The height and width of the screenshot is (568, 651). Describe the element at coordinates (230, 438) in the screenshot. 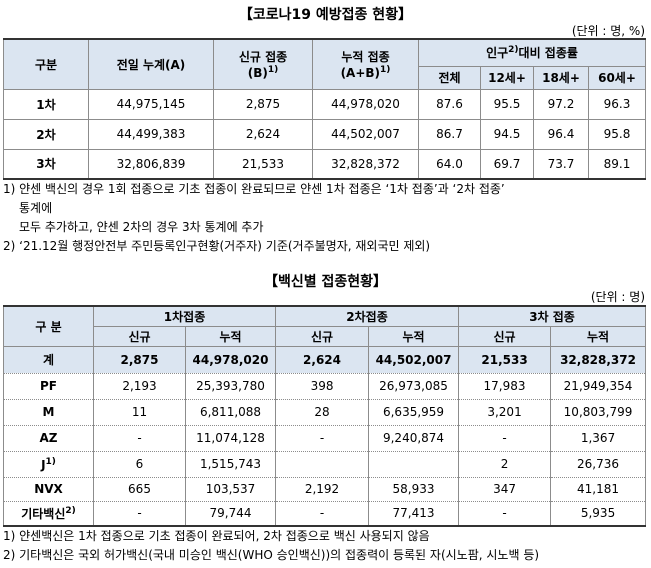

I see `data-cell: 11,074,128` at that location.